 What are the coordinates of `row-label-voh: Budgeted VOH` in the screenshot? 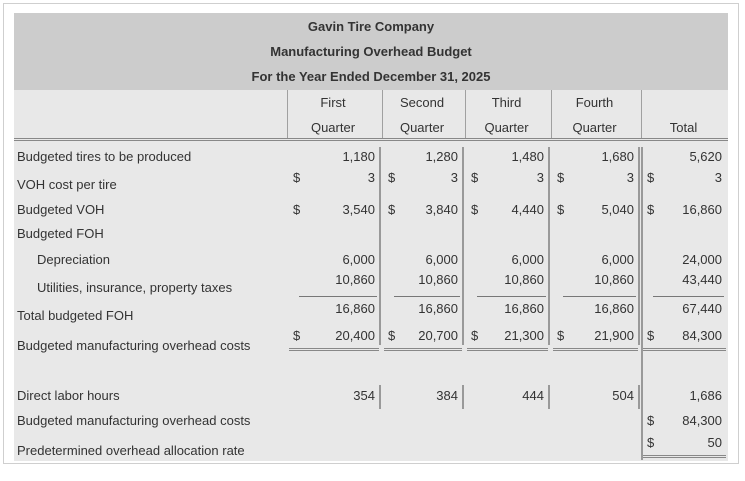 It's located at (61, 209).